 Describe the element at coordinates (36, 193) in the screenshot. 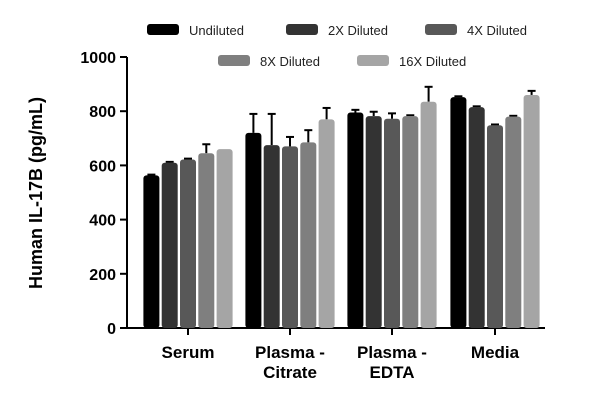

I see `y-axis-label: Human IL-17B (pg/mL)` at that location.